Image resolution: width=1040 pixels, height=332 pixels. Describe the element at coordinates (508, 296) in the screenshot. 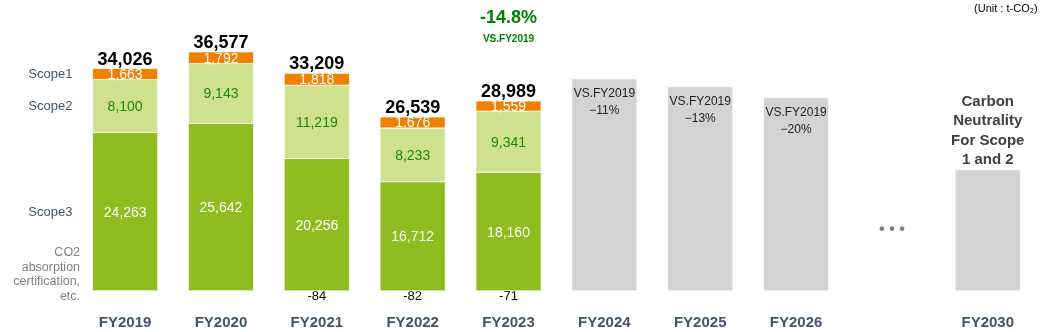

I see `data-label: -71` at that location.